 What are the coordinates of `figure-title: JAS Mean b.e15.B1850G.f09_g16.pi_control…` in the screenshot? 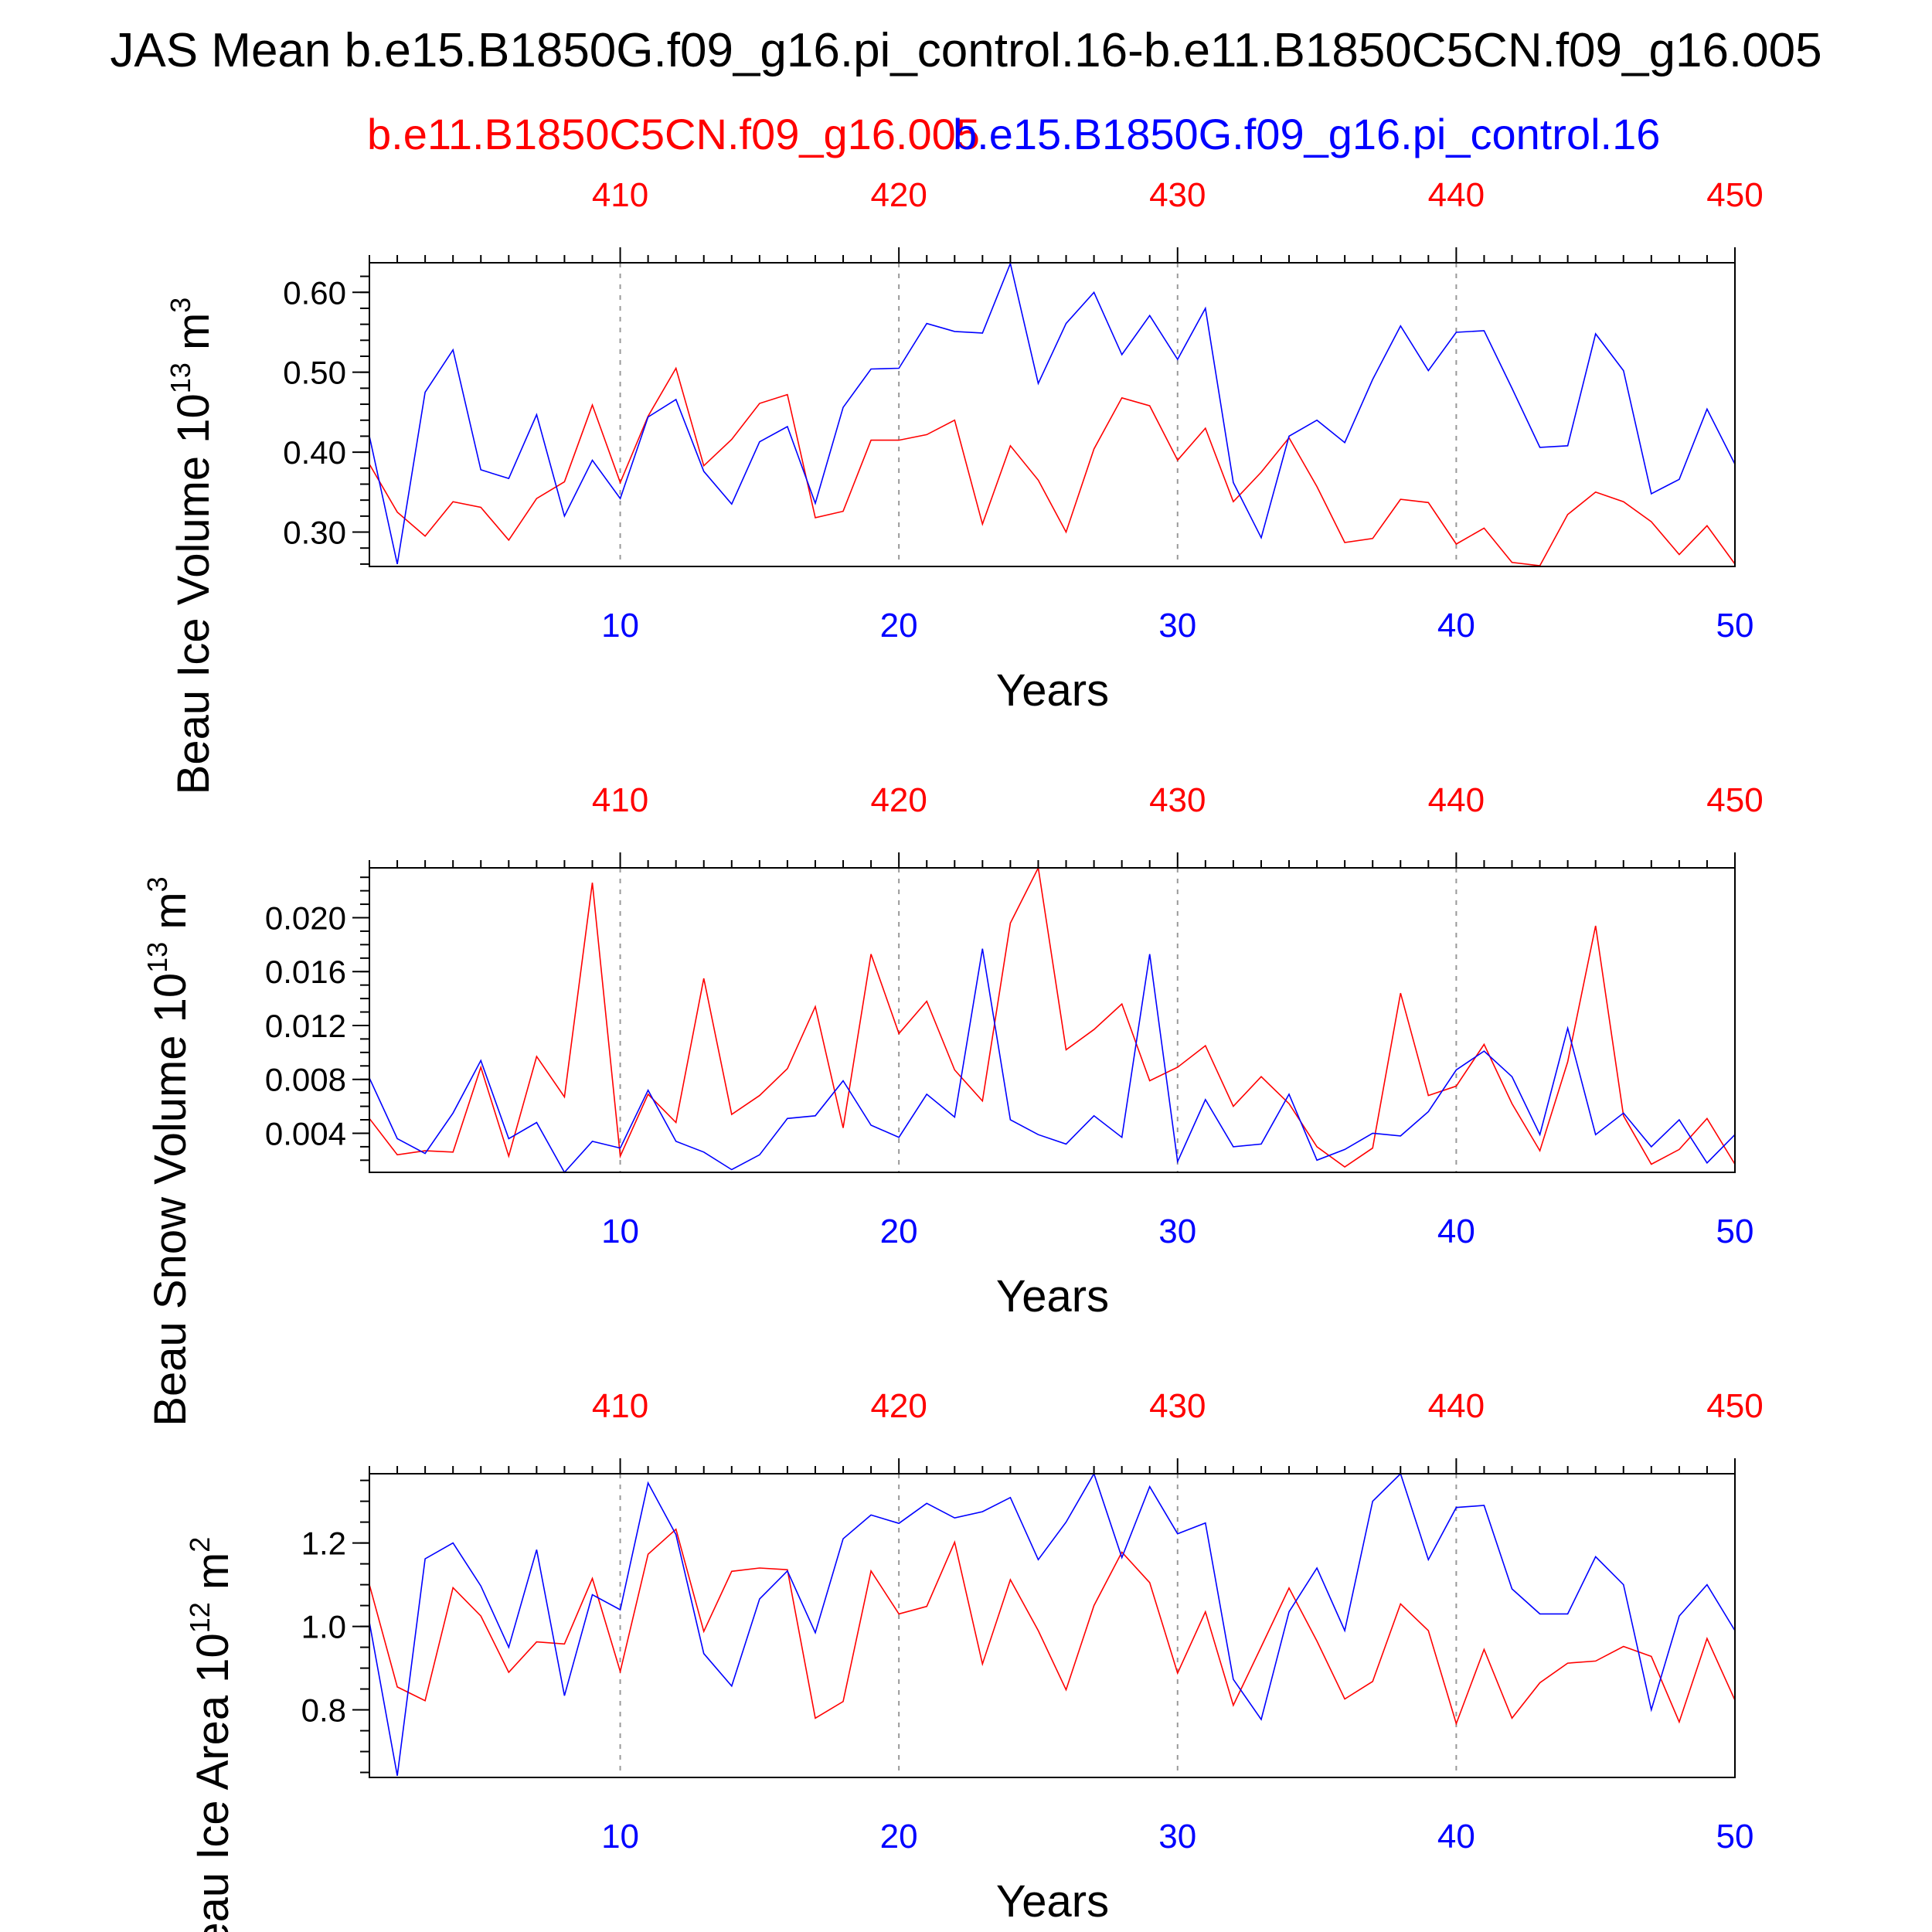 It's located at (965, 50).